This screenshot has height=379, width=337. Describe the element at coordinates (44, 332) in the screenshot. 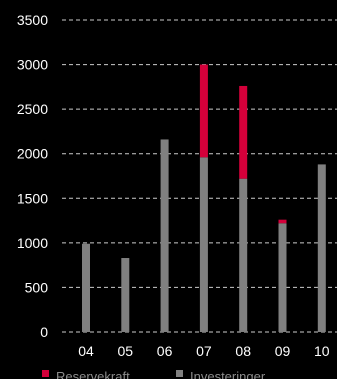

I see `y-tick-label-0: 0` at that location.